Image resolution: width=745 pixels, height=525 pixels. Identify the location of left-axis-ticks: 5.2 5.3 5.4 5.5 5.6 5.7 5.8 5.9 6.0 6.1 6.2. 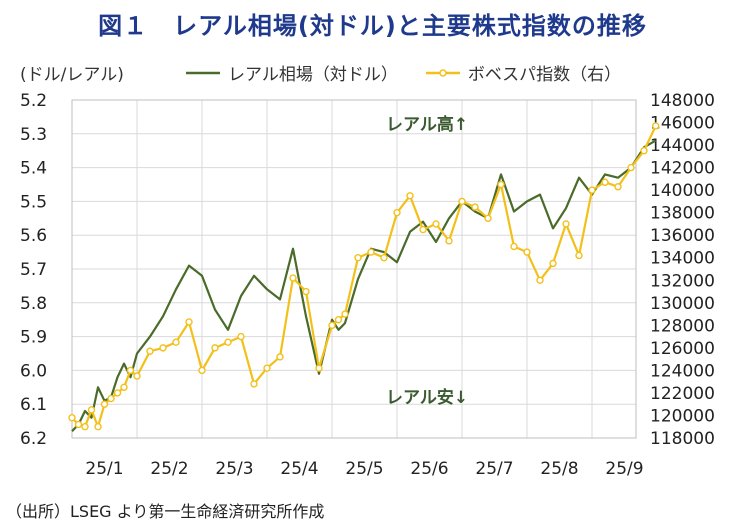
(33, 270).